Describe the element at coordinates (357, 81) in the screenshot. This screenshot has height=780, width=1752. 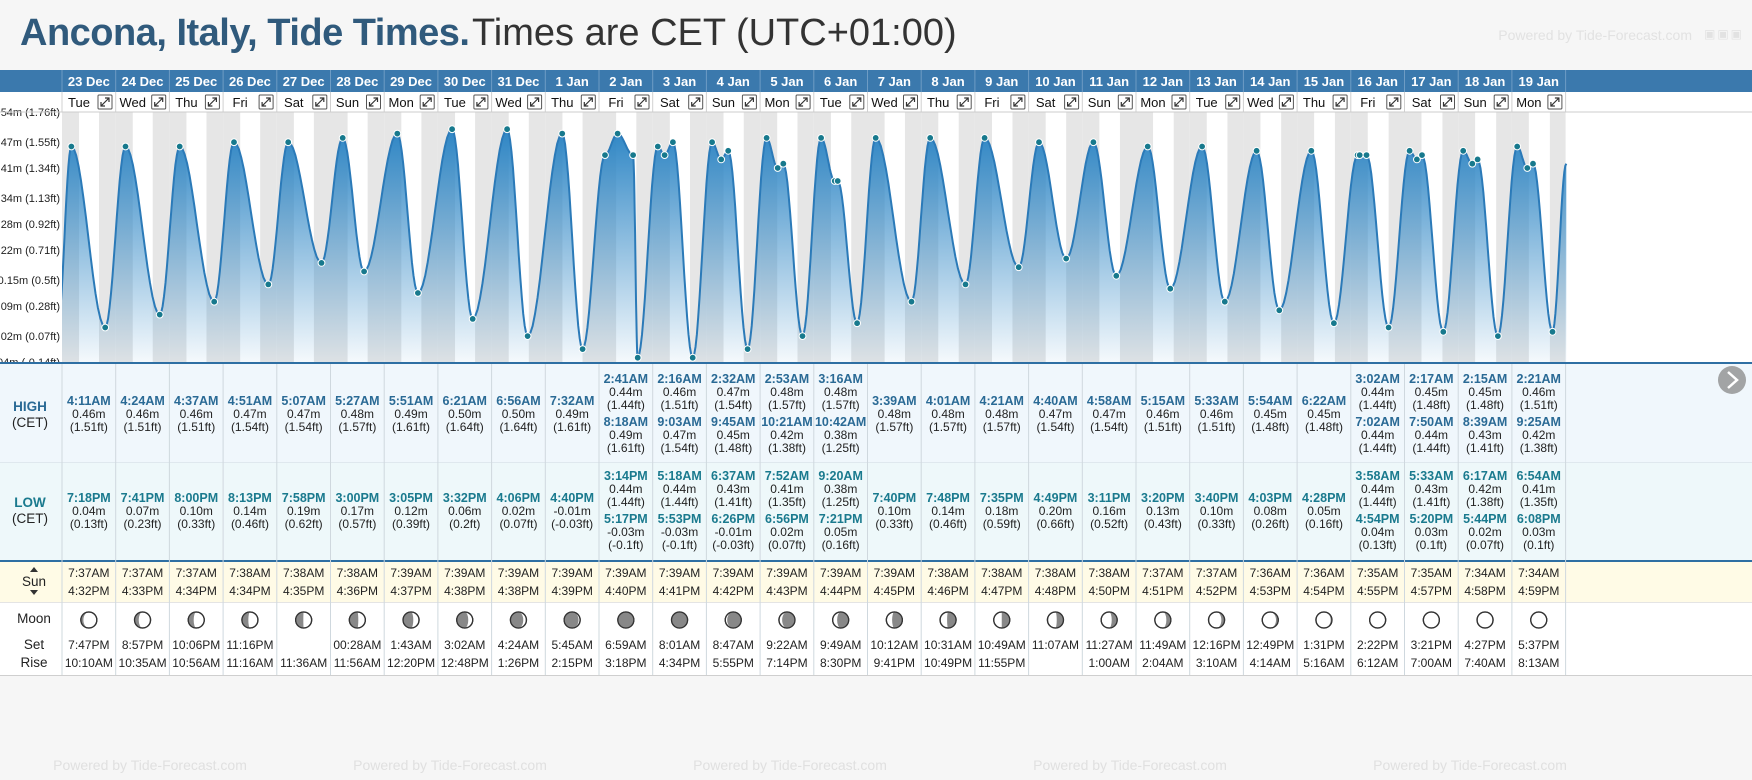
I see `date-label: 28 Dec` at that location.